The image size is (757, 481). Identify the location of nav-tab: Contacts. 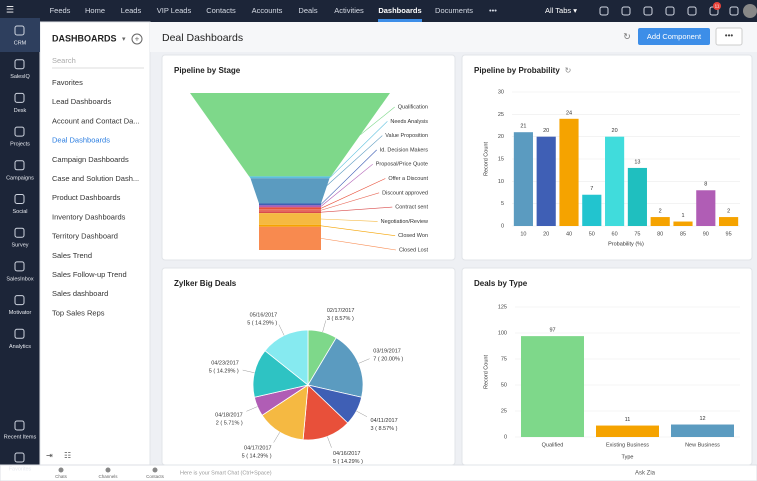
(221, 10).